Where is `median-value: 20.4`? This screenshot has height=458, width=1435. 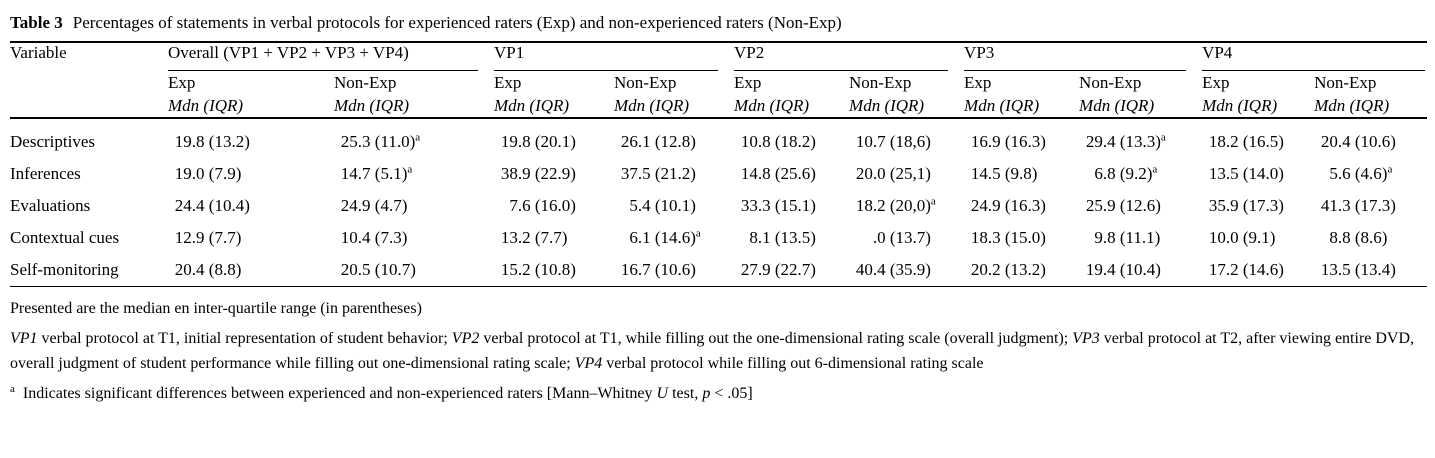
median-value: 20.4 is located at coordinates (189, 269).